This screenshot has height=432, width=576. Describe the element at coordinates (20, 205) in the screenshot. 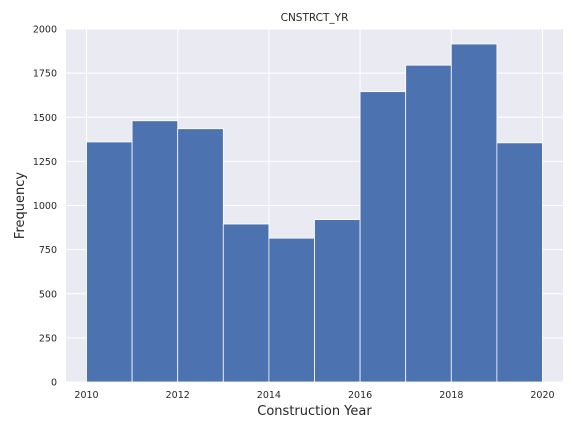

I see `y-axis-label: Frequency` at that location.